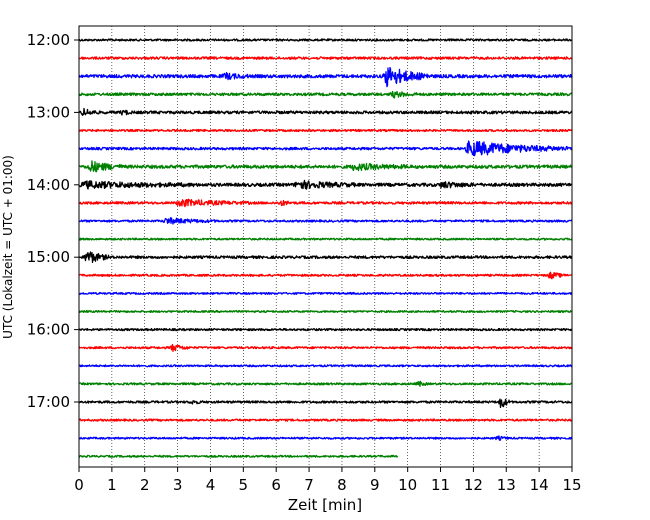 Image resolution: width=650 pixels, height=520 pixels. I want to click on x-tick-label-9: 9, so click(375, 485).